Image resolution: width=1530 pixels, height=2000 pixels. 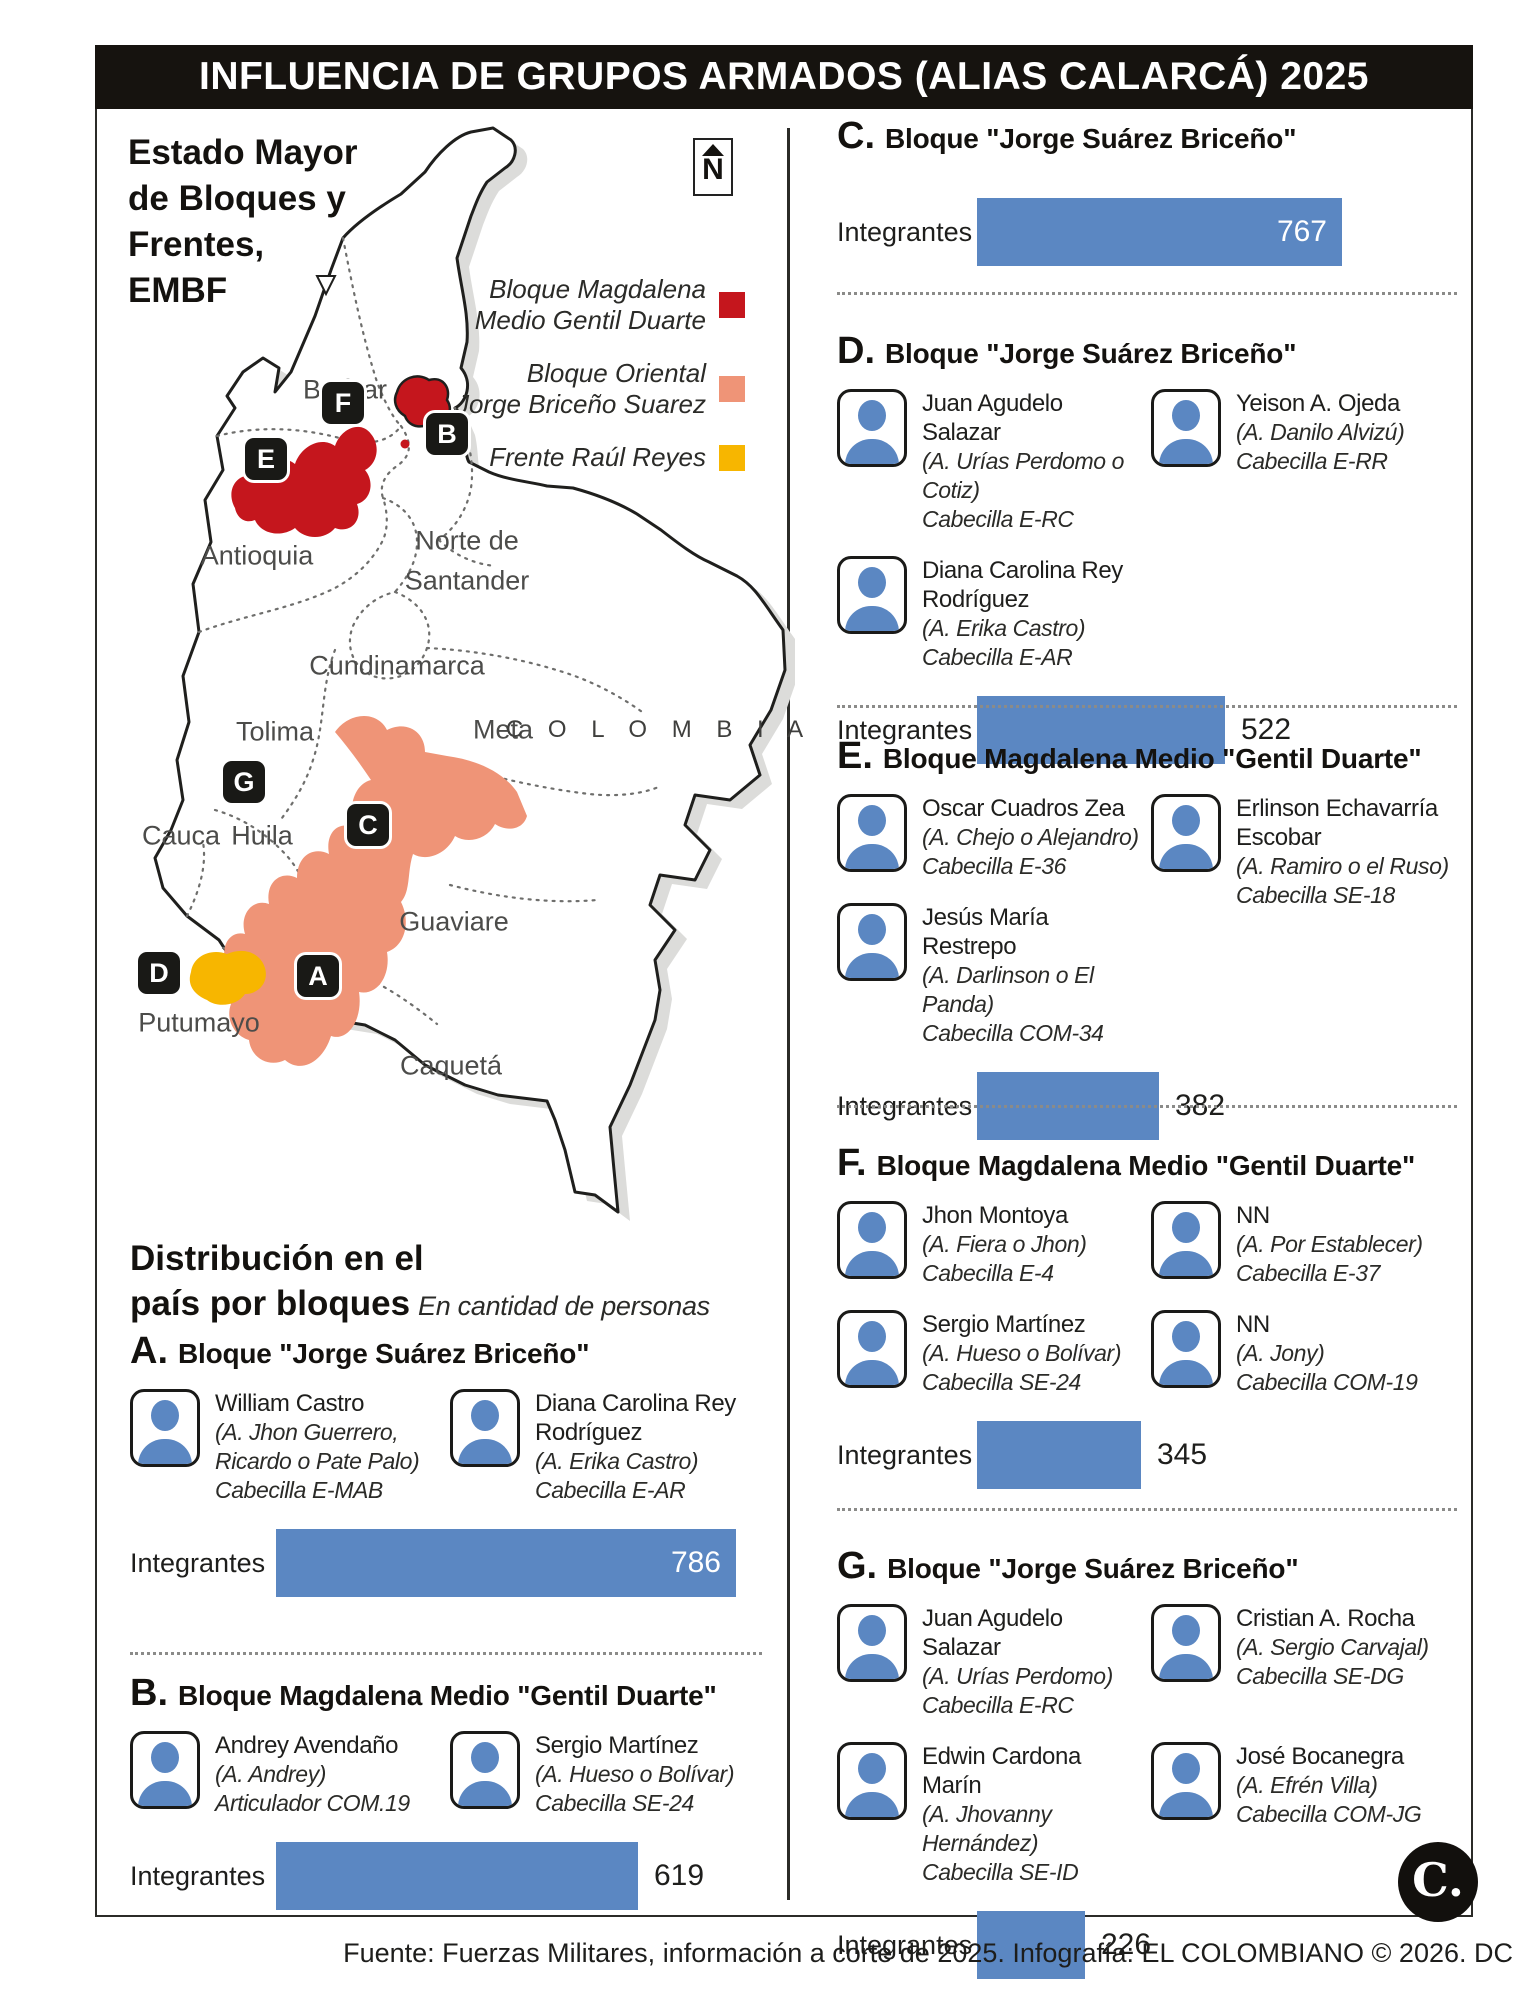 I want to click on map-label-huila: Huila, so click(x=262, y=835).